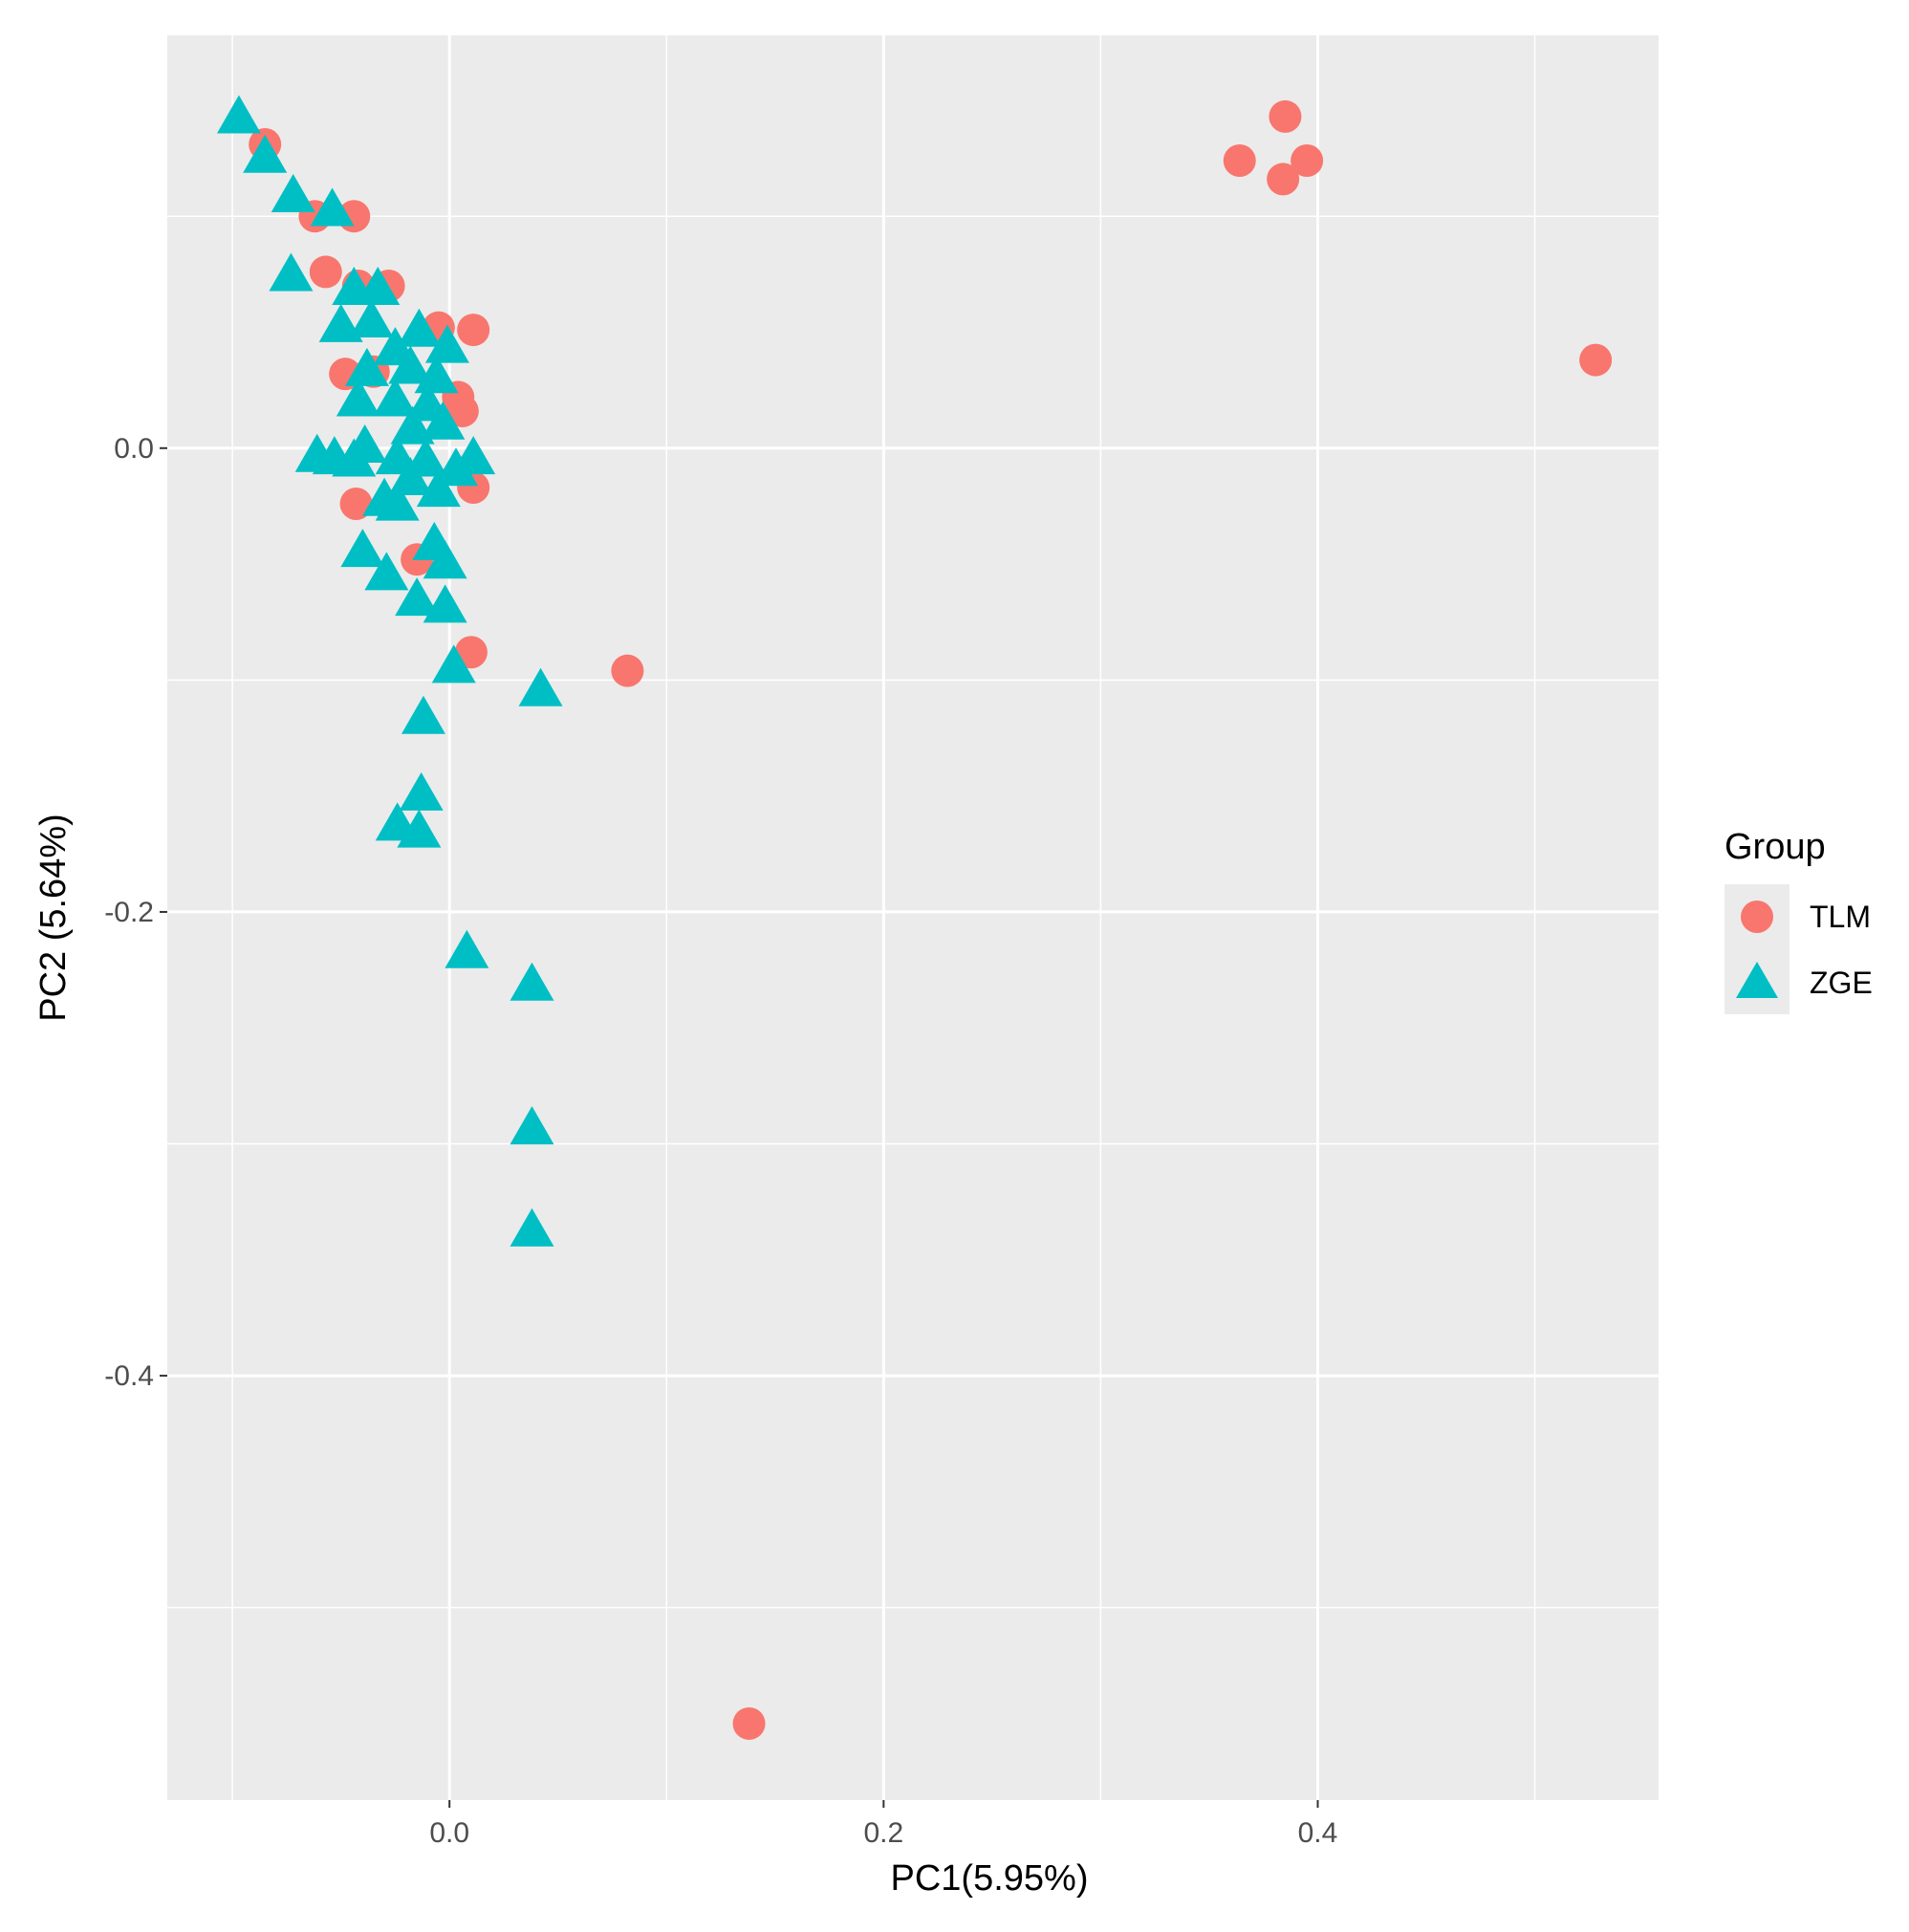 The height and width of the screenshot is (1932, 1909). Describe the element at coordinates (449, 1833) in the screenshot. I see `x-tick-label: 0.0` at that location.